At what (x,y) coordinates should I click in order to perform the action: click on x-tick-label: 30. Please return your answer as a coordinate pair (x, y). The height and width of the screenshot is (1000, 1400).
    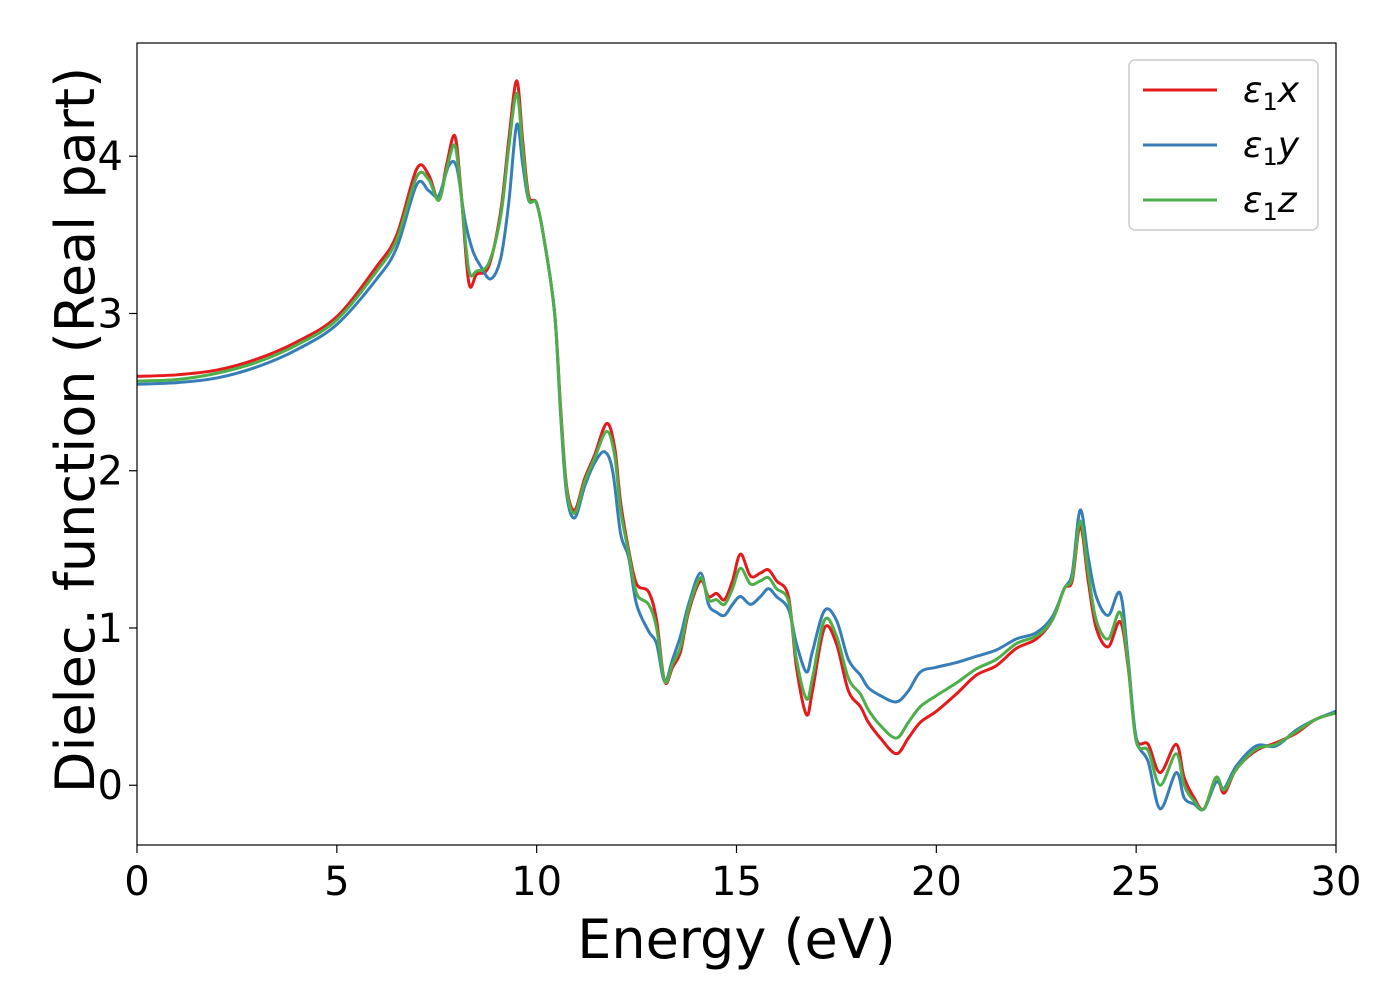
    Looking at the image, I should click on (1336, 882).